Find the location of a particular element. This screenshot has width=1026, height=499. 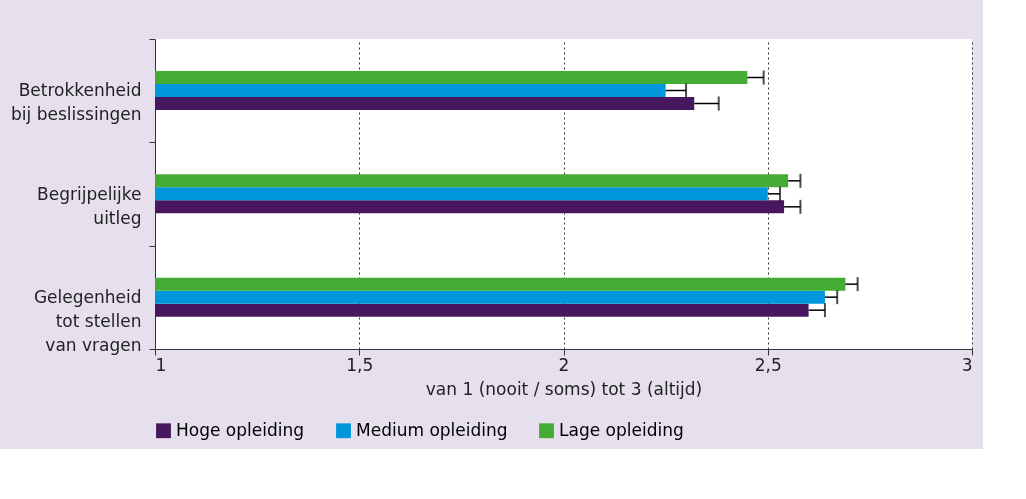

legend-label: Lage opleiding is located at coordinates (621, 429).